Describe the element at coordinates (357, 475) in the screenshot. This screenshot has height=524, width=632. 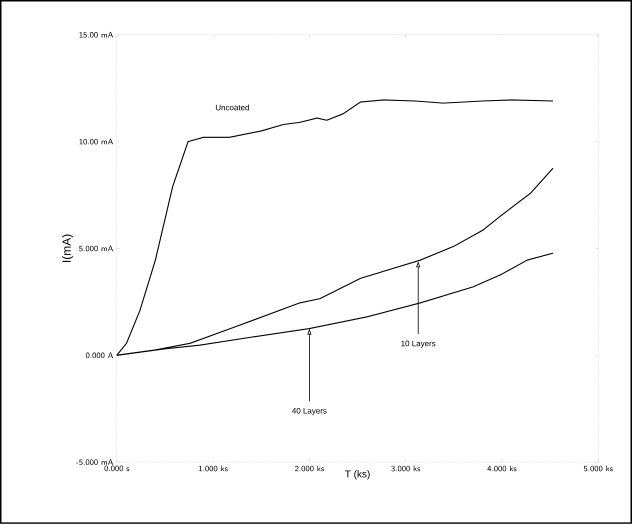
I see `x-axis-title: T (ks)` at that location.